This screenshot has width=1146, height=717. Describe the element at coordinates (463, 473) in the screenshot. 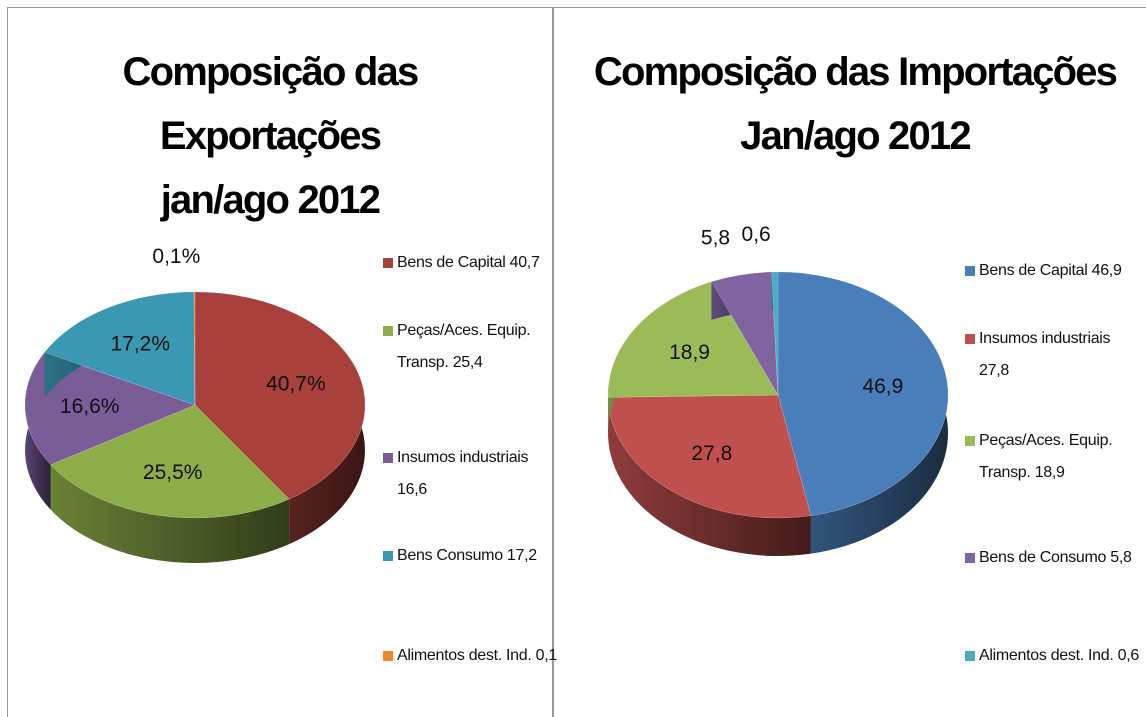

I see `legend-label: Insumos industriais 16,6` at that location.